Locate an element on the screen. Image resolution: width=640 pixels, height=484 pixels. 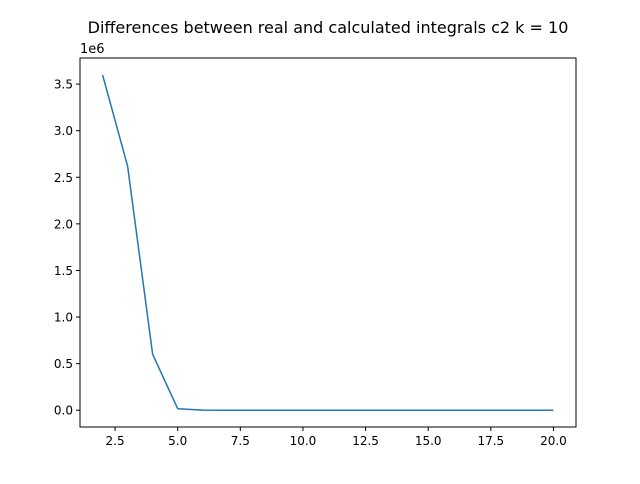
x-axis: 2.5 5.0 7.5 10.0 12.5 15.0 17.5 20.0 is located at coordinates (336, 437).